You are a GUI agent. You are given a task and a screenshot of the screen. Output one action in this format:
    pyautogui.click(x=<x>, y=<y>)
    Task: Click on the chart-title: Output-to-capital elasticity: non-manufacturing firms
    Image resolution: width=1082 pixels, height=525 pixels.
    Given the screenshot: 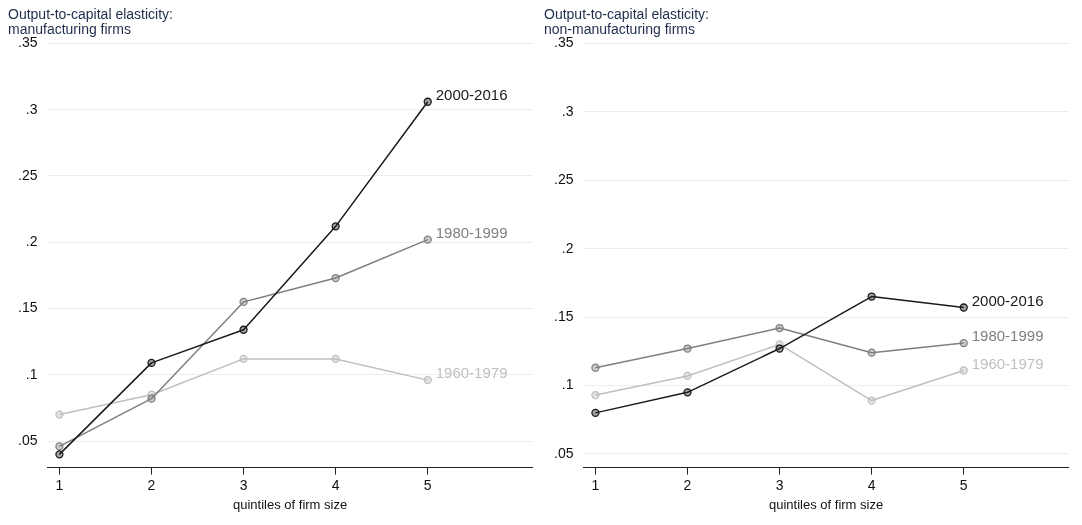 What is the action you would take?
    pyautogui.click(x=626, y=21)
    